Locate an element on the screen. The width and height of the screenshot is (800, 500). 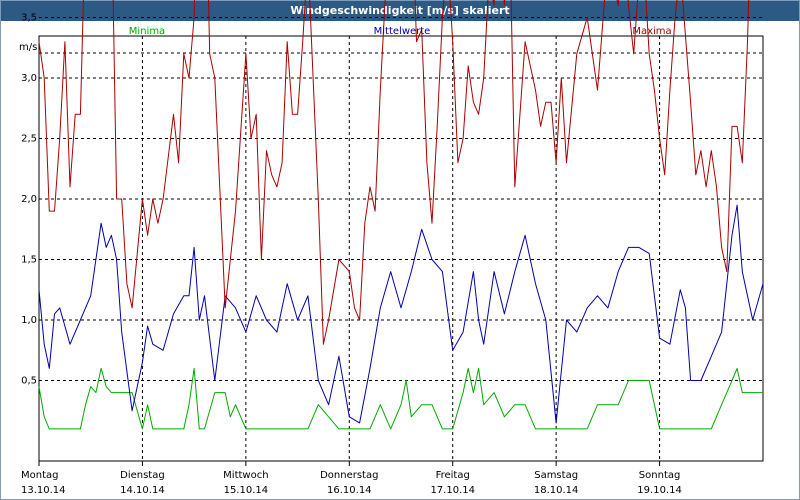
legend-entry-minima: Minima is located at coordinates (147, 31).